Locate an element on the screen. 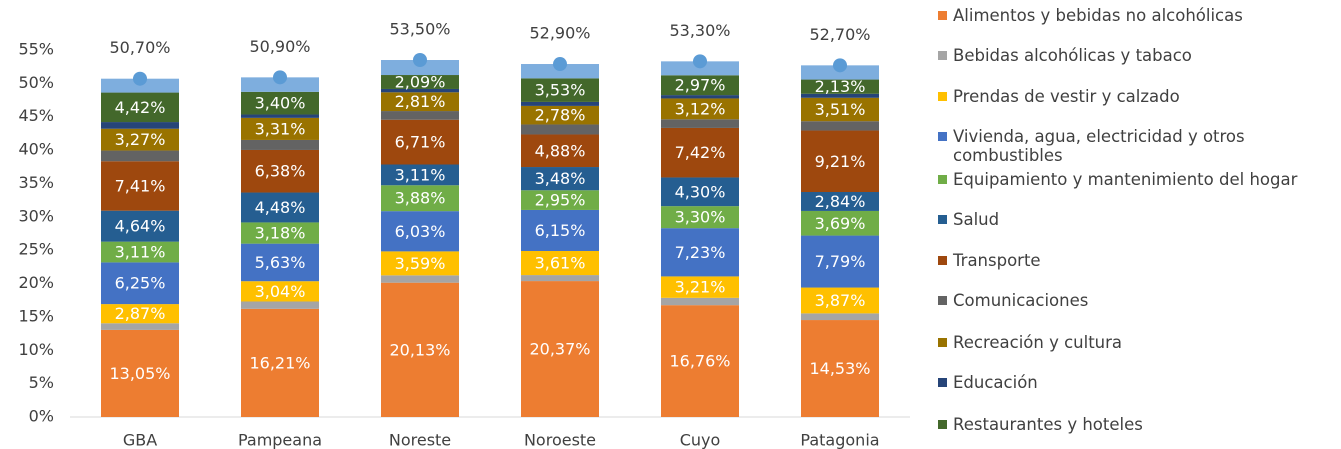 The width and height of the screenshot is (1341, 449). legend-item: Educación is located at coordinates (1135, 382).